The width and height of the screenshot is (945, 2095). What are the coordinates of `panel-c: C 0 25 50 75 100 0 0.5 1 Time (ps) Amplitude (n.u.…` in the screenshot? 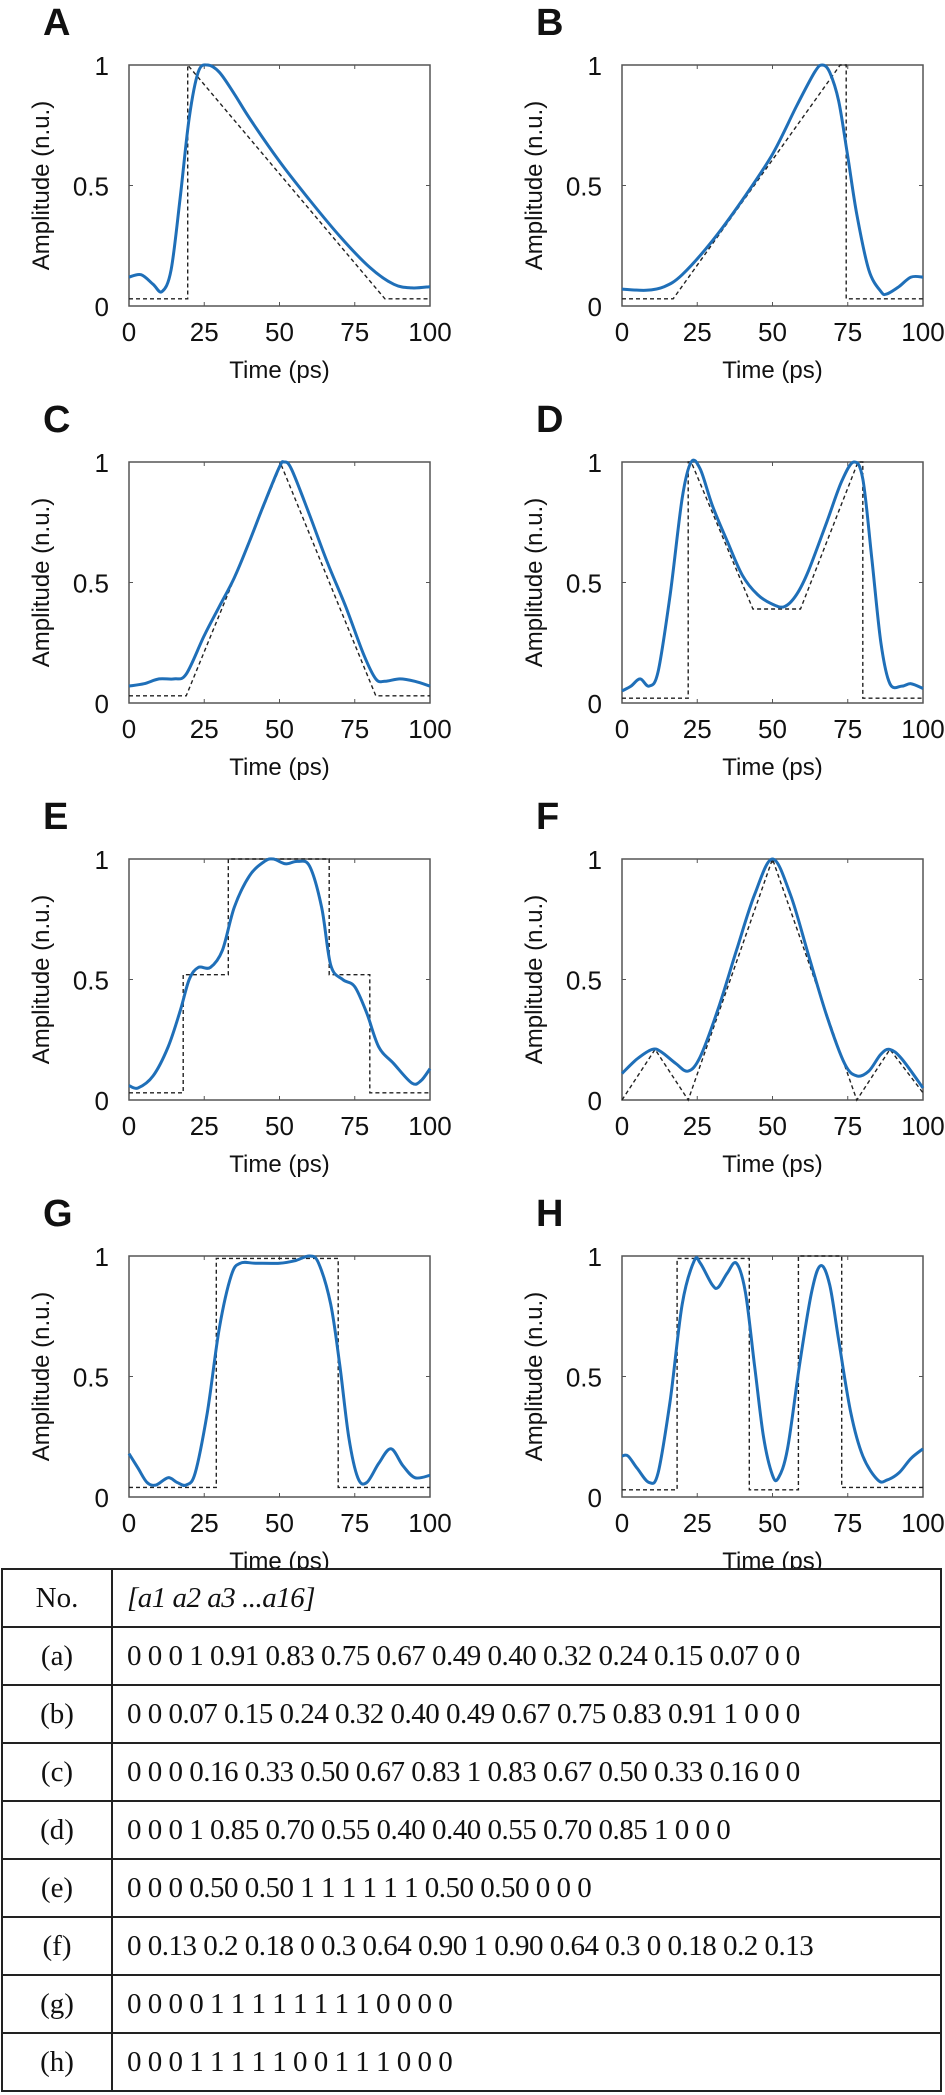 It's located at (240, 590).